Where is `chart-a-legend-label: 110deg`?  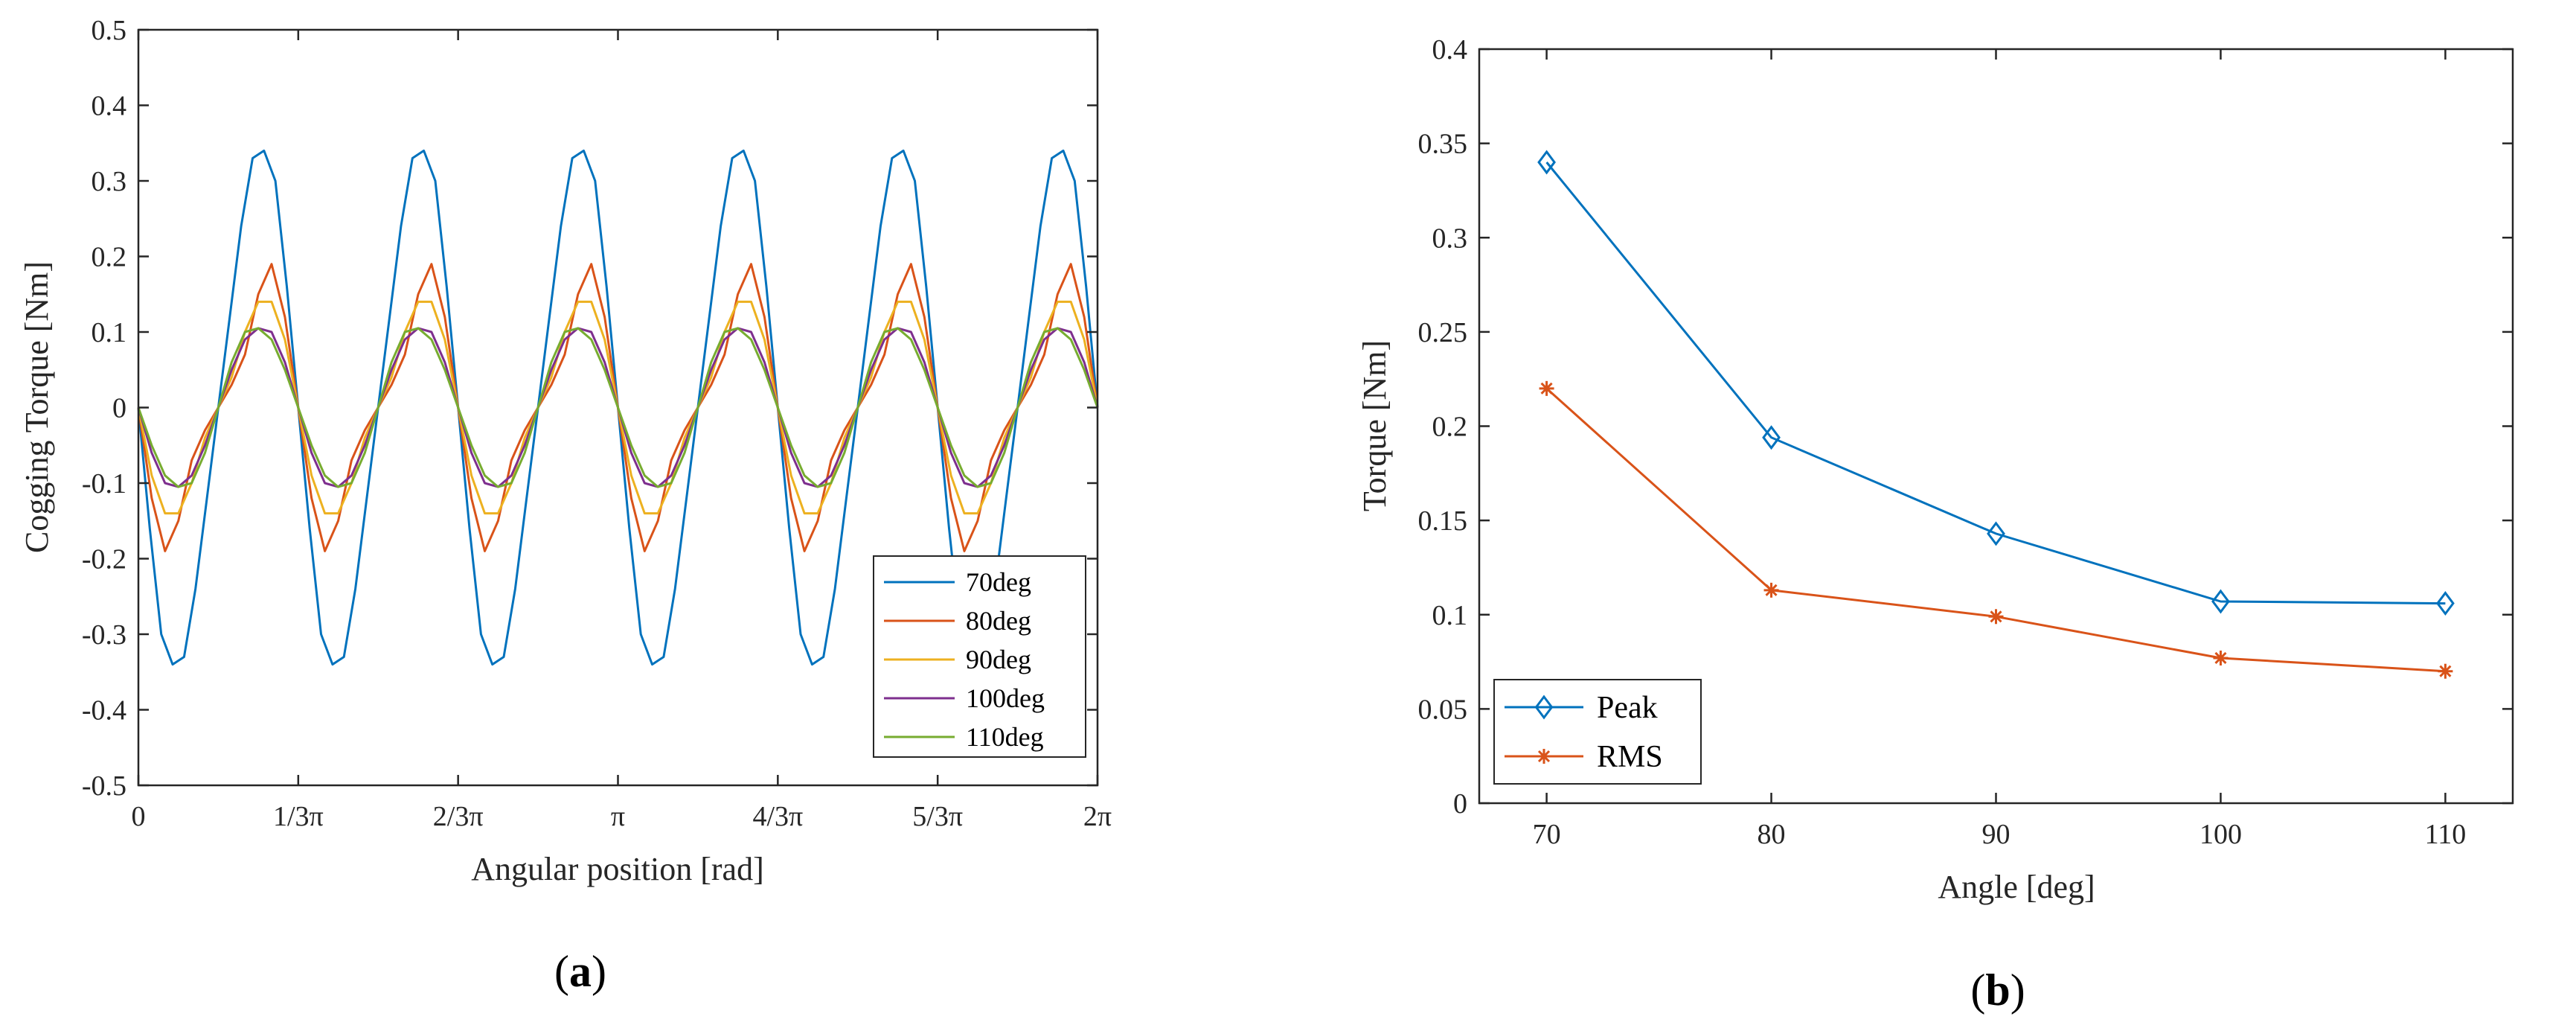 chart-a-legend-label: 110deg is located at coordinates (1005, 737).